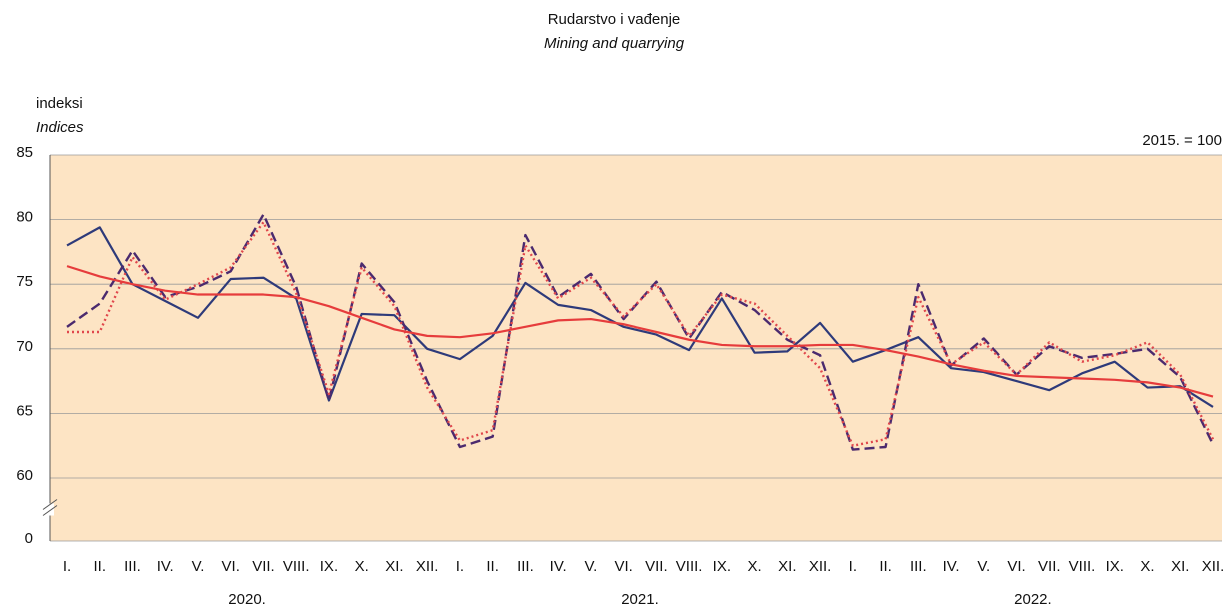  I want to click on y-tick-label: 0, so click(29, 538).